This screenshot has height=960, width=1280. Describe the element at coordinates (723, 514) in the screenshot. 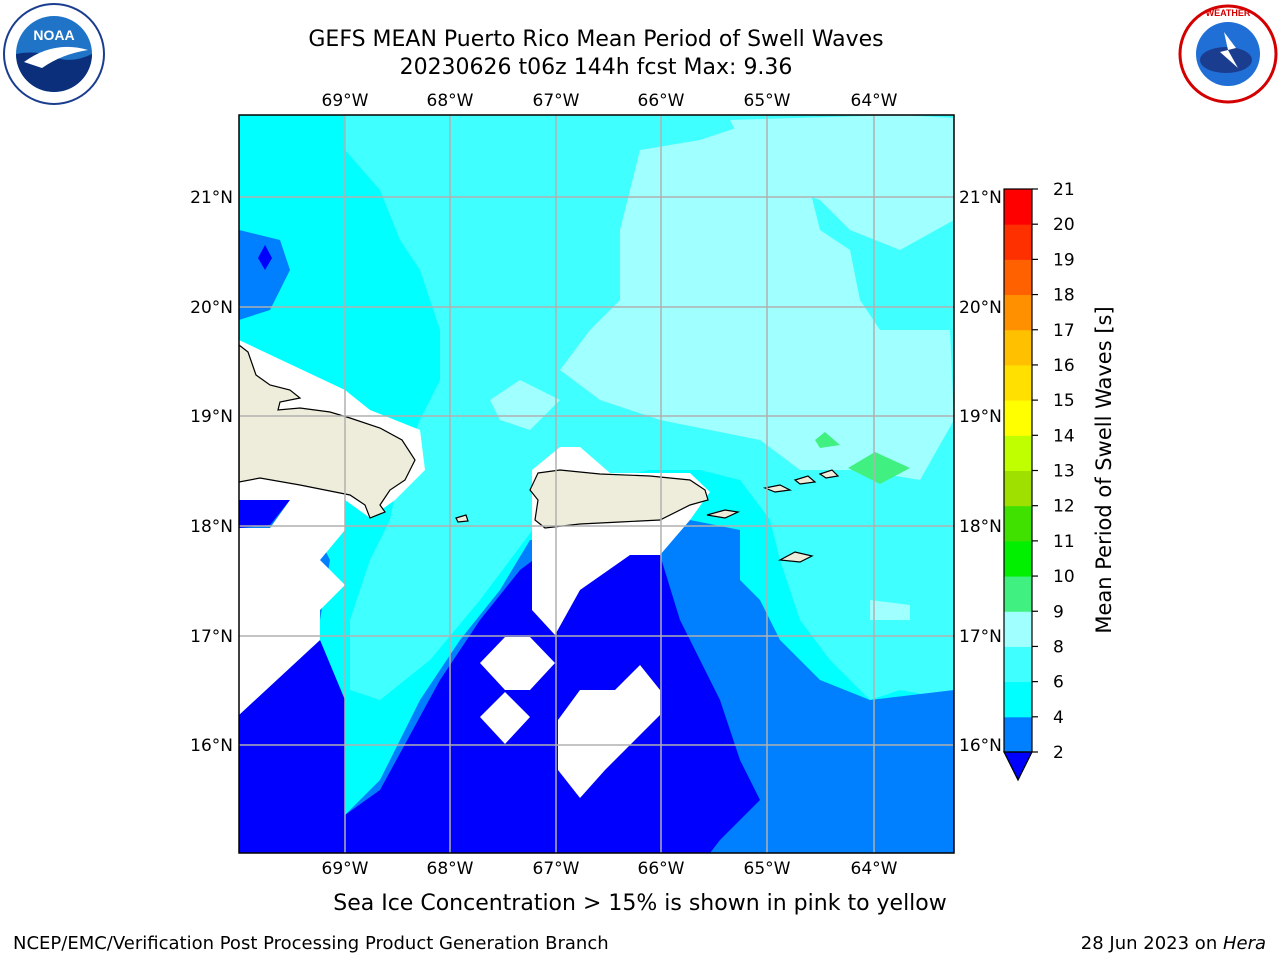

I see `land-vieques` at that location.